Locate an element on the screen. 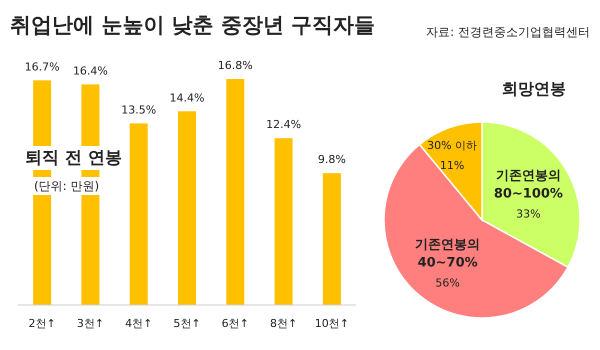  data-label: 16.8% is located at coordinates (235, 65).